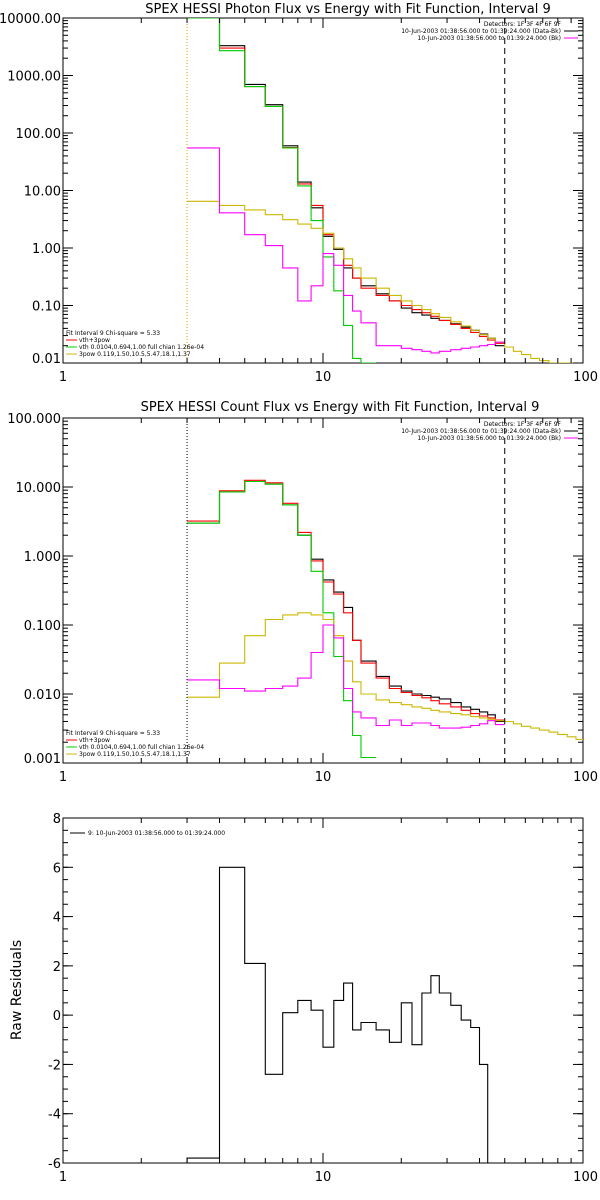 The image size is (600, 1200). What do you see at coordinates (135, 754) in the screenshot?
I see `count-fit-legend-entry: 3pow 0.119,1.50,10.5,5.47,18.1,1.37` at bounding box center [135, 754].